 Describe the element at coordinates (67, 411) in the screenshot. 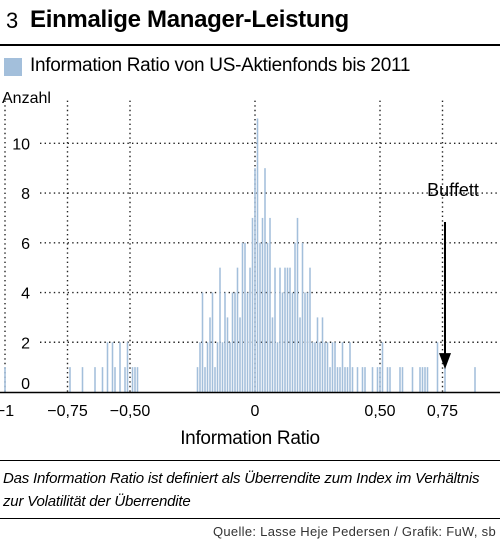

I see `x-tick-label: −0,75` at that location.